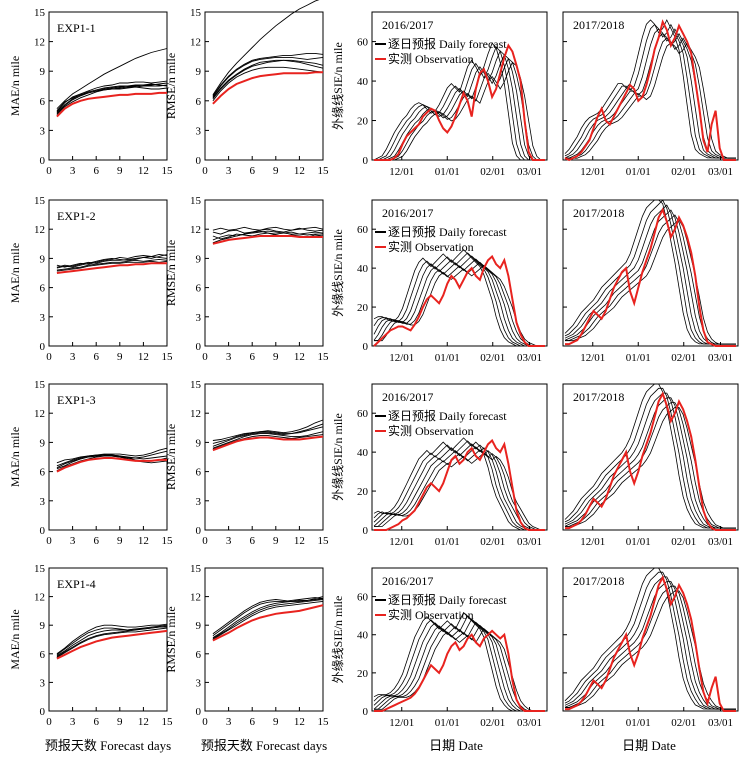 This screenshot has height=759, width=750. I want to click on y-axis-label: 外缘线SIE/n mile, so click(338, 273).